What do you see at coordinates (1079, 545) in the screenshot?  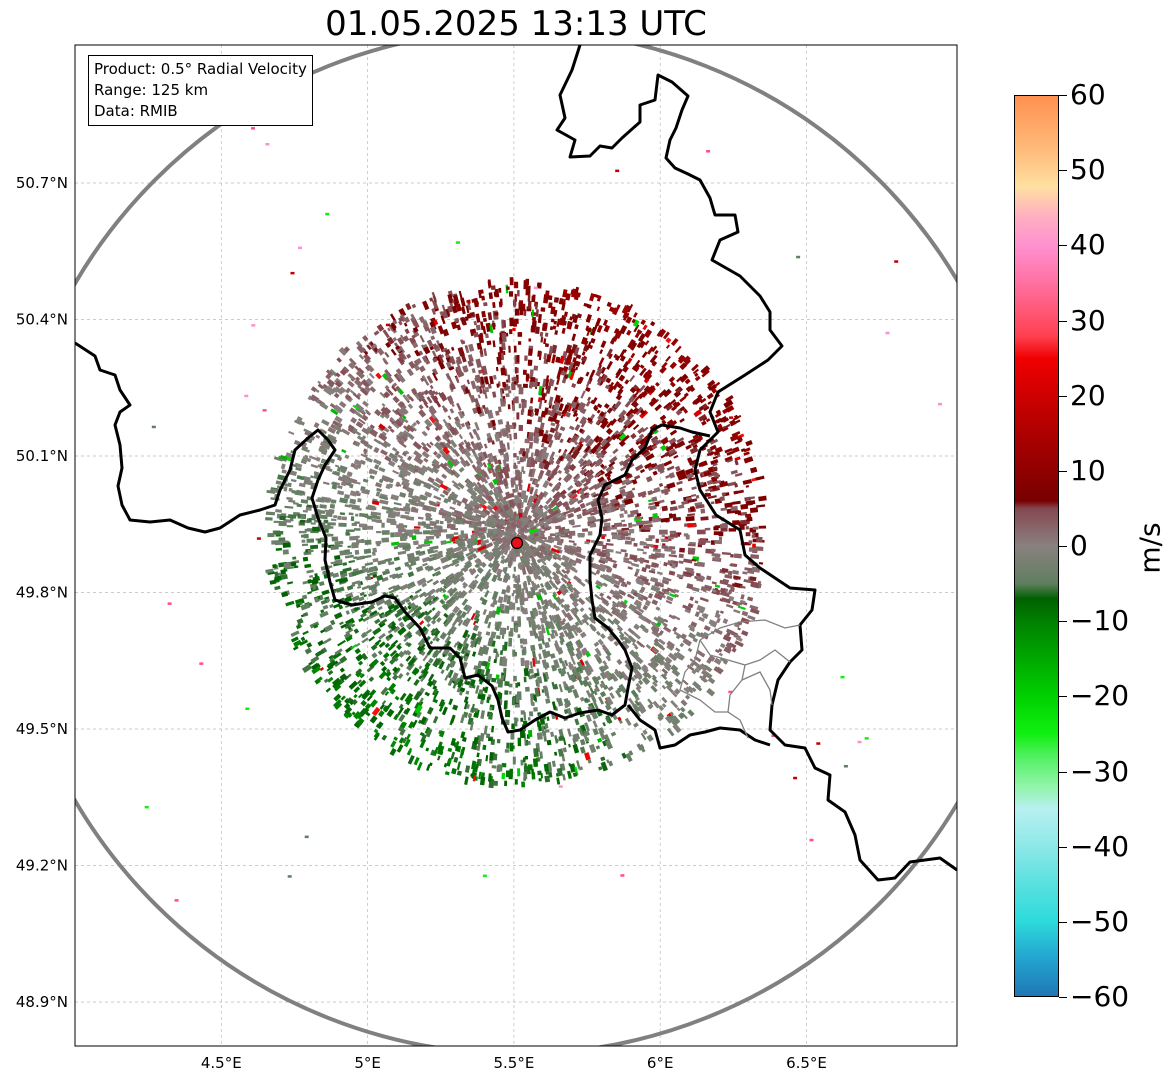 I see `colorbar-tick-label: 0` at bounding box center [1079, 545].